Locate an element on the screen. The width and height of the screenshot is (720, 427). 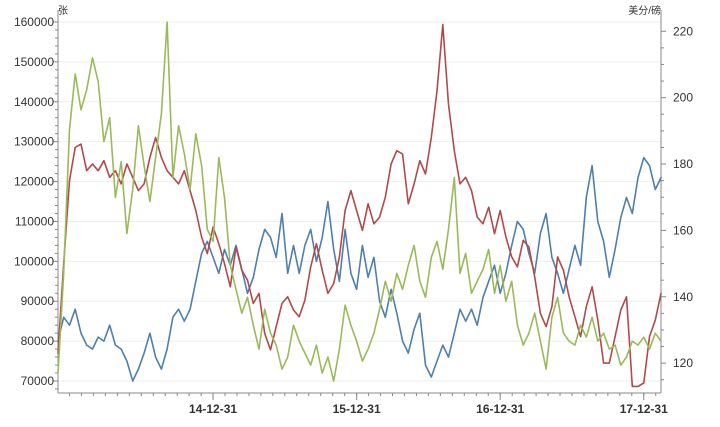
left-axis-tick-label: 100000 is located at coordinates (34, 261).